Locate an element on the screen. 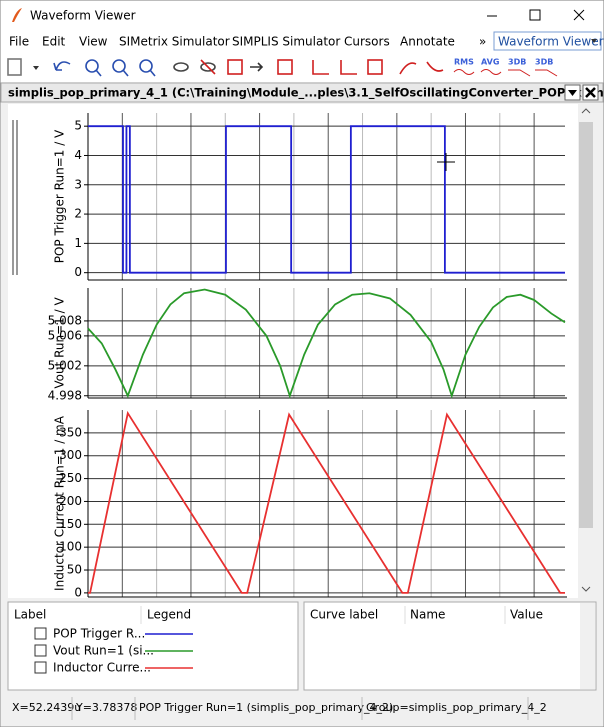 This screenshot has width=604, height=727. y-tick-label: 4 is located at coordinates (78, 155).